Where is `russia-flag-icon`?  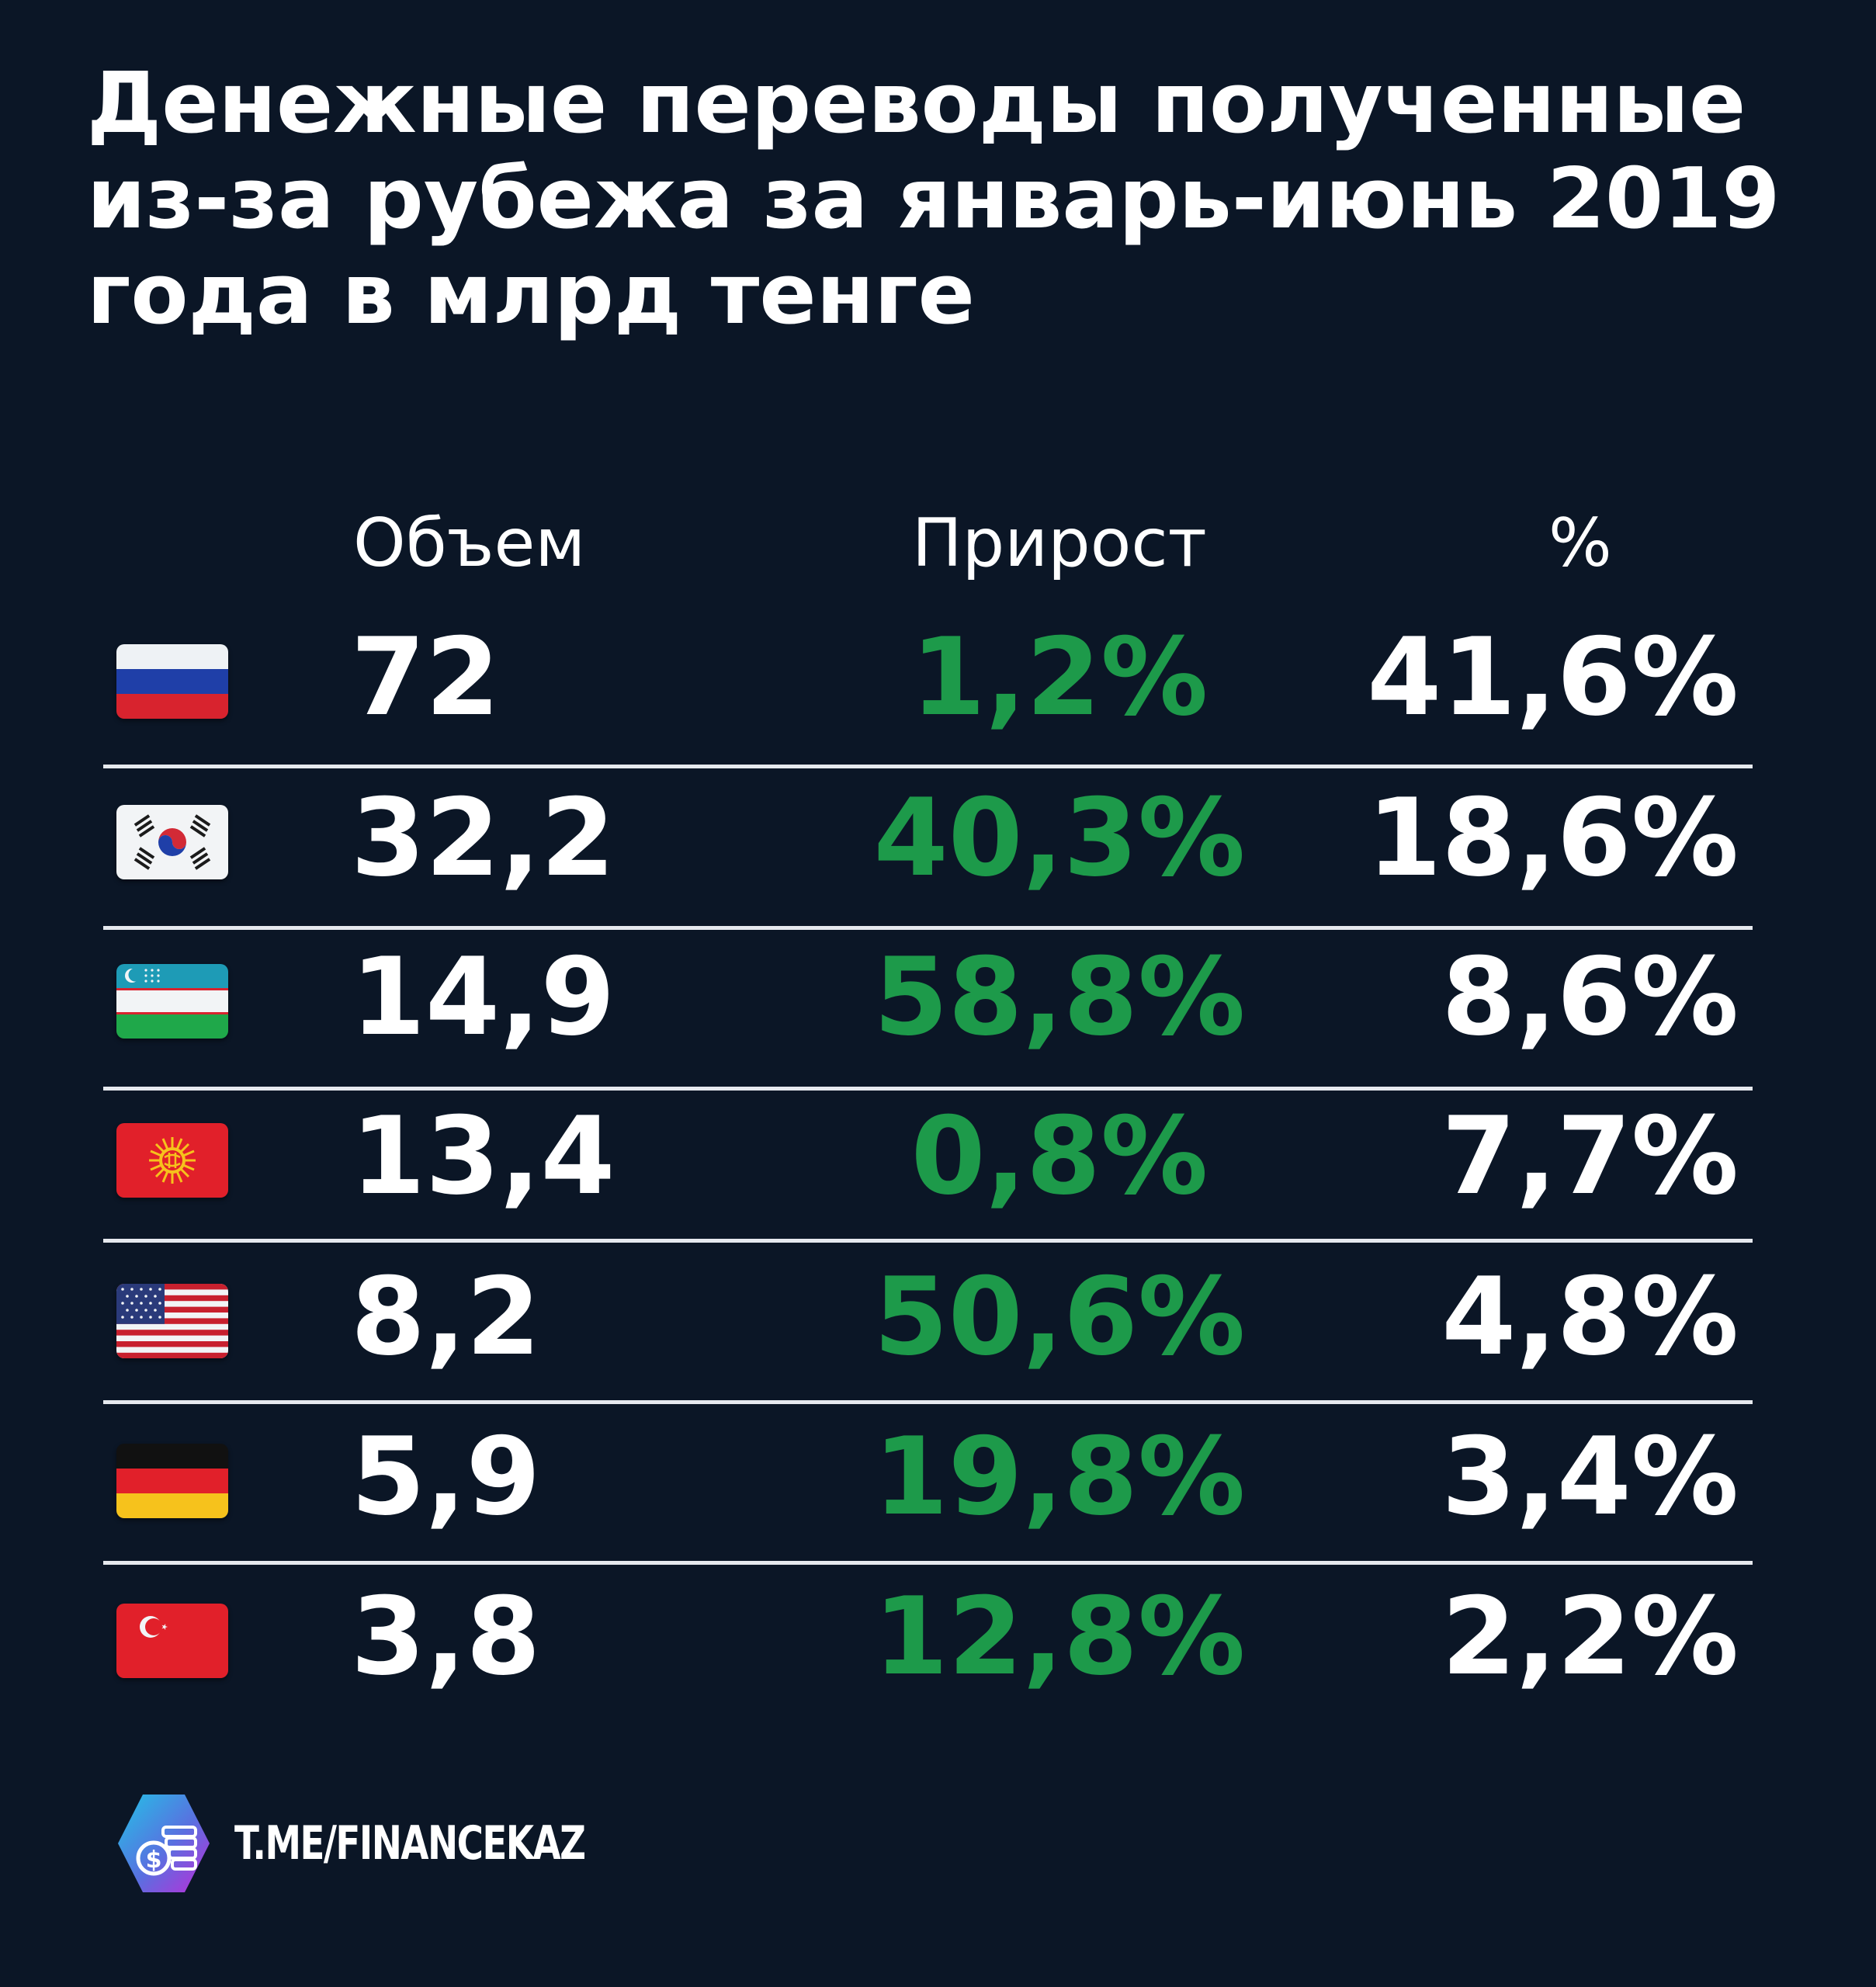
russia-flag-icon is located at coordinates (172, 681).